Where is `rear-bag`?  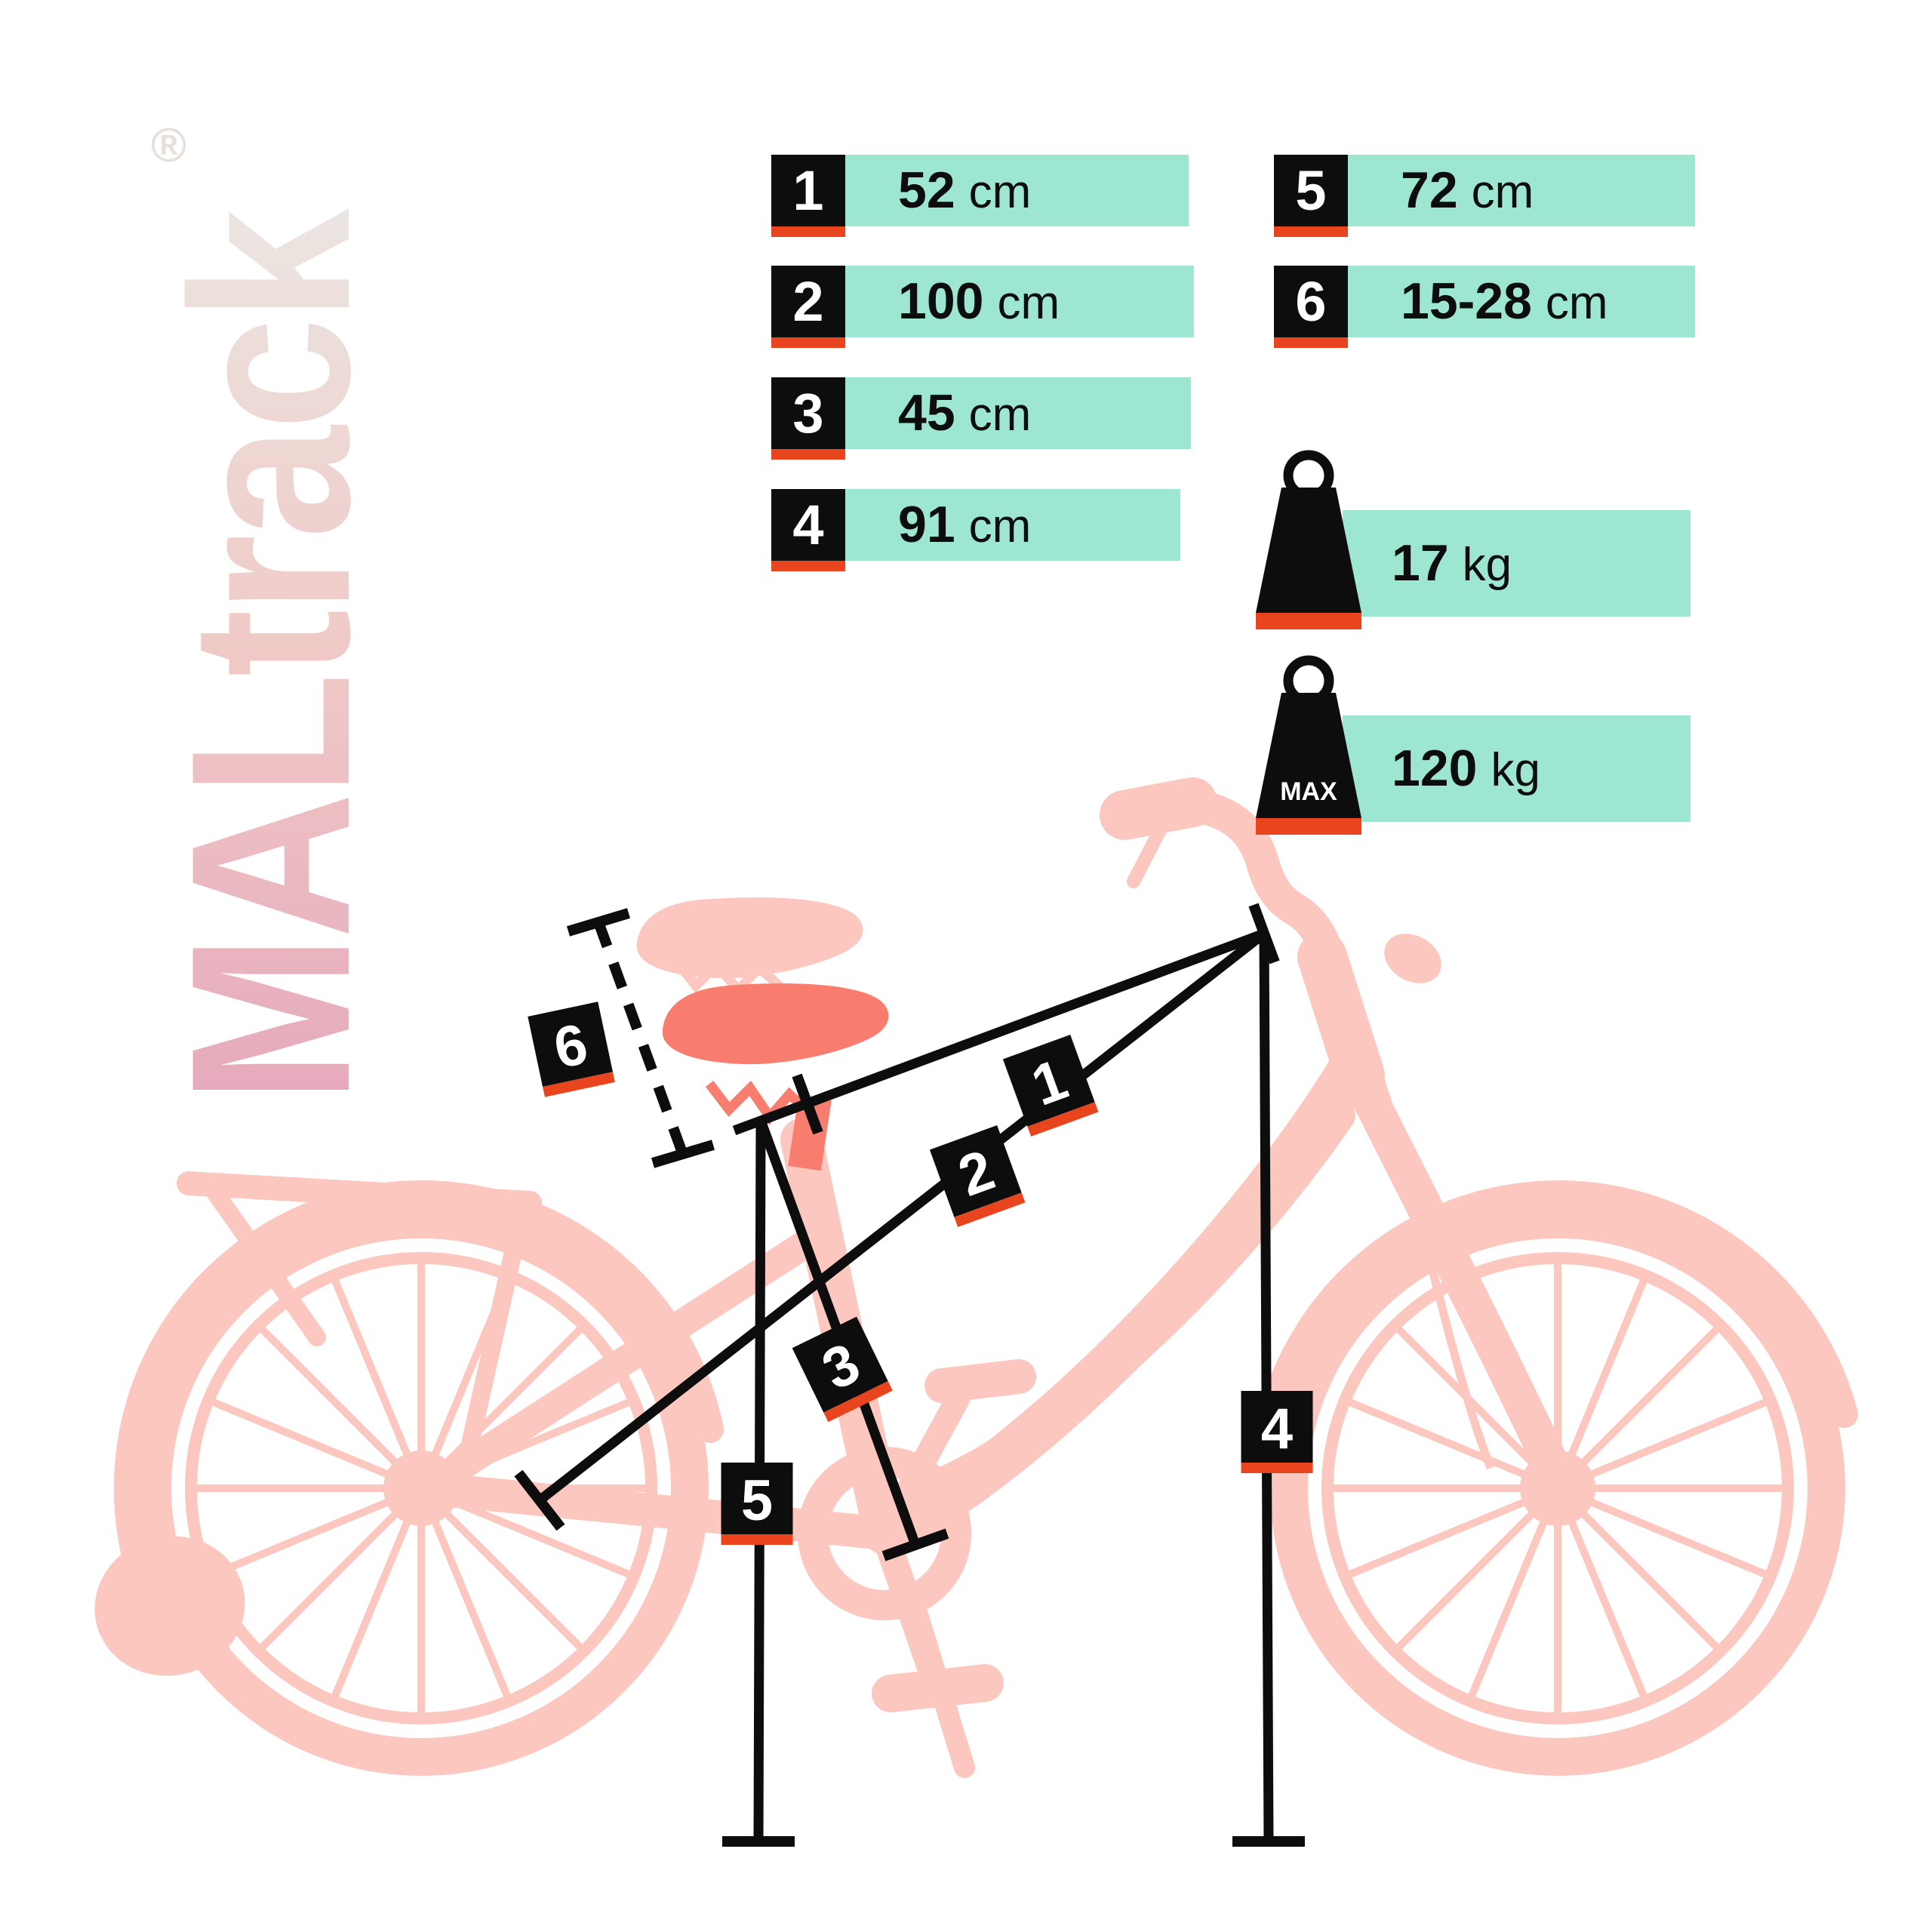 rear-bag is located at coordinates (169, 1606).